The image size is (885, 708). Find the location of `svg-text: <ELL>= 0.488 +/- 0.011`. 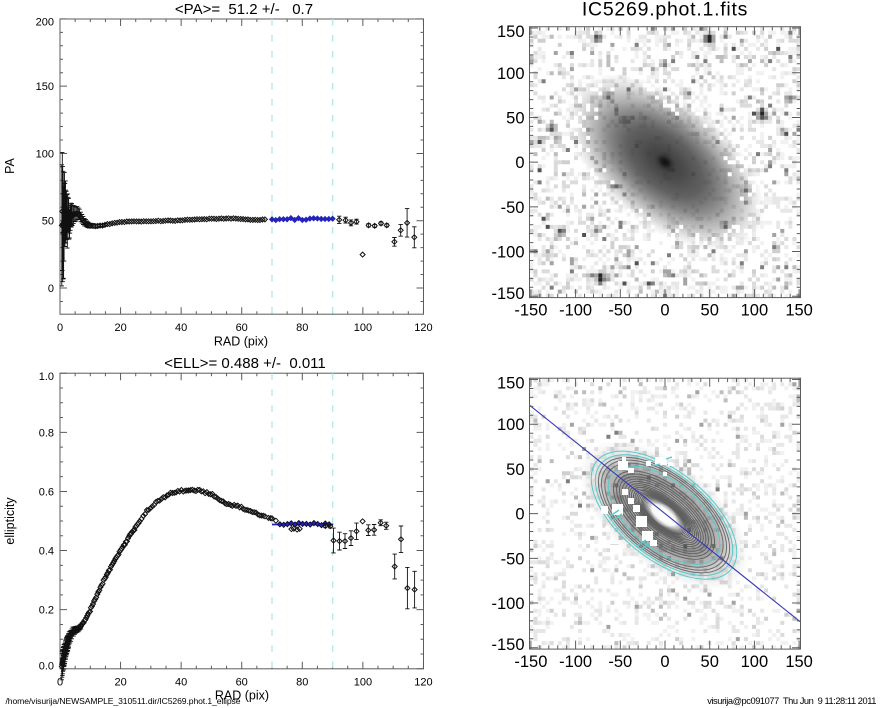

svg-text: <ELL>= 0.488 +/- 0.011 is located at coordinates (245, 363).